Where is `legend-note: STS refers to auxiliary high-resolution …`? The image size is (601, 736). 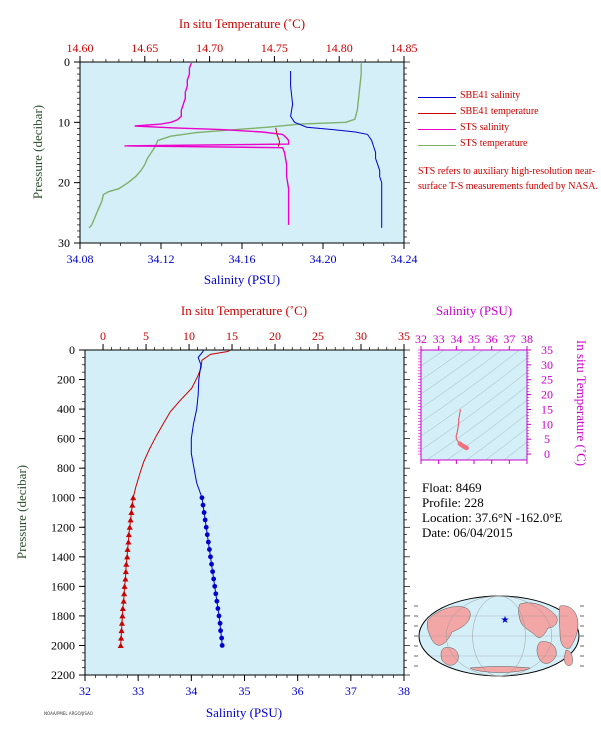
legend-note: STS refers to auxiliary high-resolution … is located at coordinates (508, 179).